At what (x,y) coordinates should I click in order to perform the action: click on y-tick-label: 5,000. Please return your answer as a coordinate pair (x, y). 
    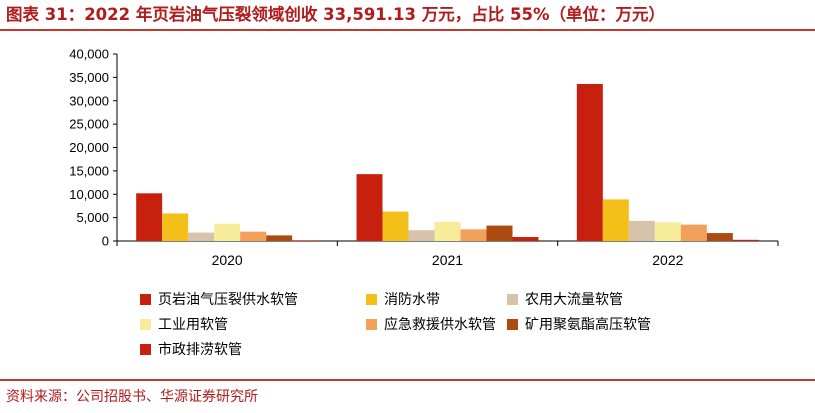
    Looking at the image, I should click on (92, 217).